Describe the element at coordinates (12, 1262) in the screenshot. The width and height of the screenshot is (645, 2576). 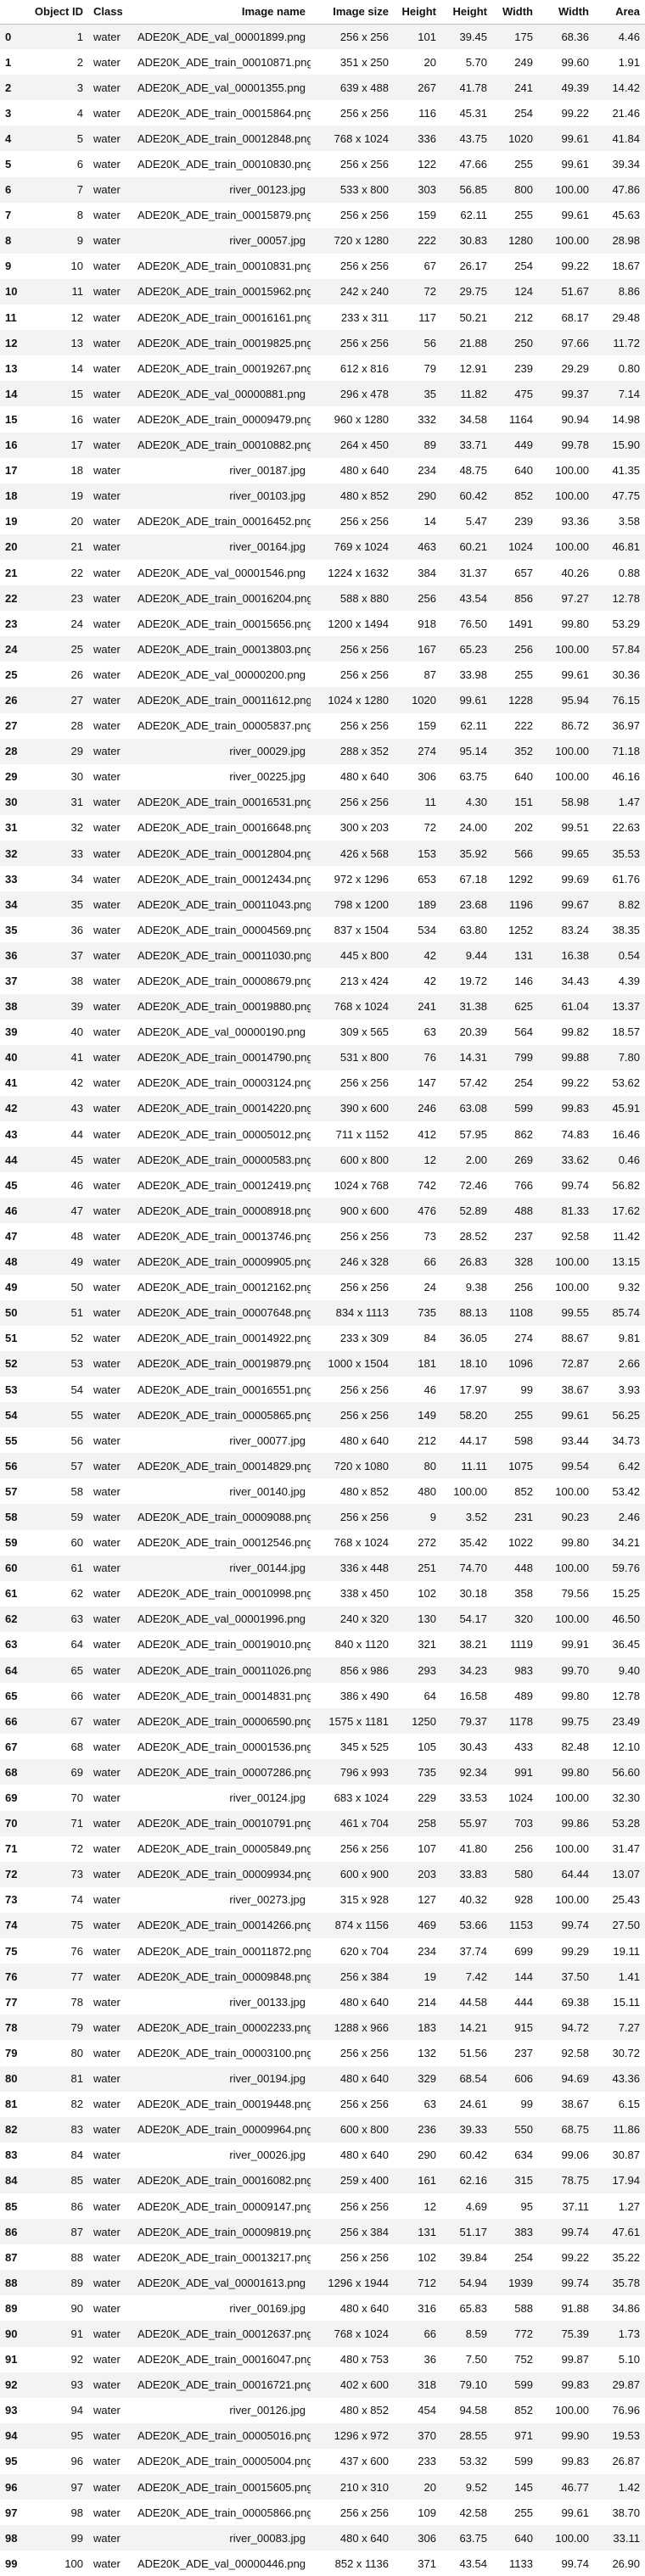
I see `row-index: 48` at that location.